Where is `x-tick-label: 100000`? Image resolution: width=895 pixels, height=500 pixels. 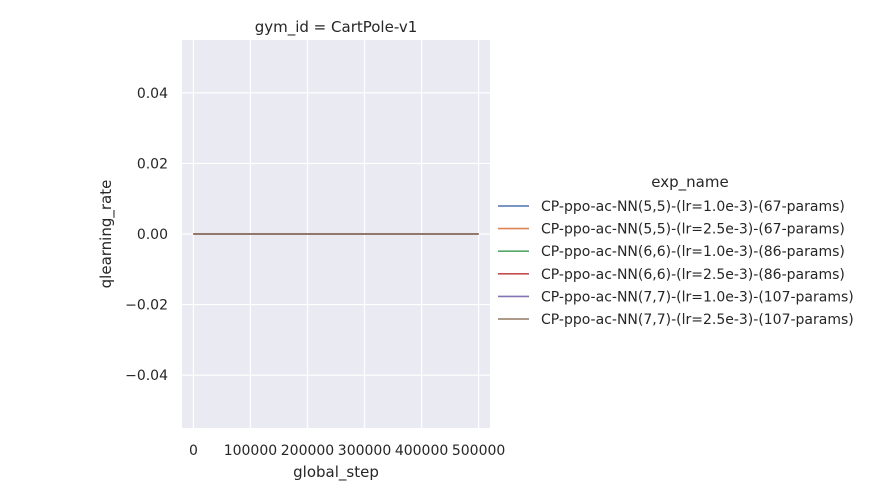 x-tick-label: 100000 is located at coordinates (250, 451).